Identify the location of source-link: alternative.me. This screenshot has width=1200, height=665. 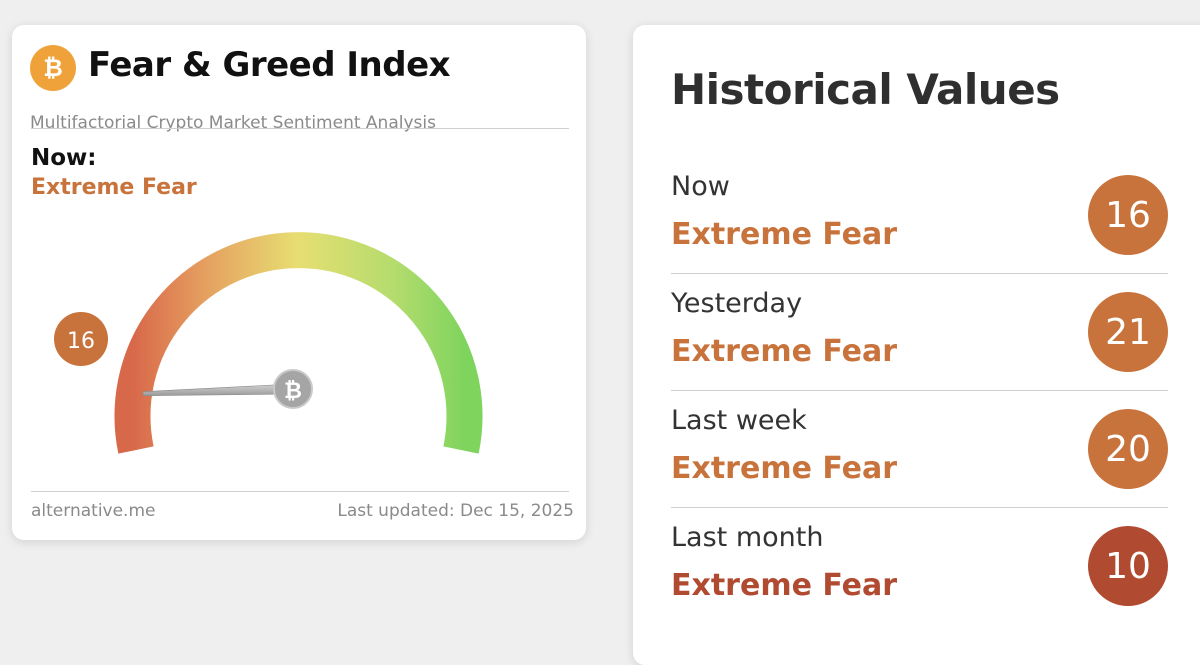
(93, 511).